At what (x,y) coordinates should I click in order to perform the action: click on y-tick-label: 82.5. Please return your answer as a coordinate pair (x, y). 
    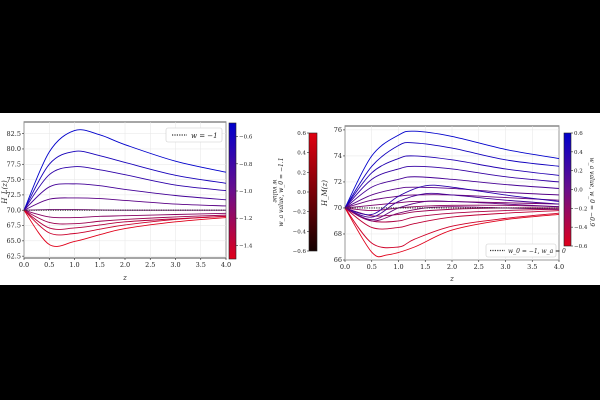
    Looking at the image, I should click on (14, 134).